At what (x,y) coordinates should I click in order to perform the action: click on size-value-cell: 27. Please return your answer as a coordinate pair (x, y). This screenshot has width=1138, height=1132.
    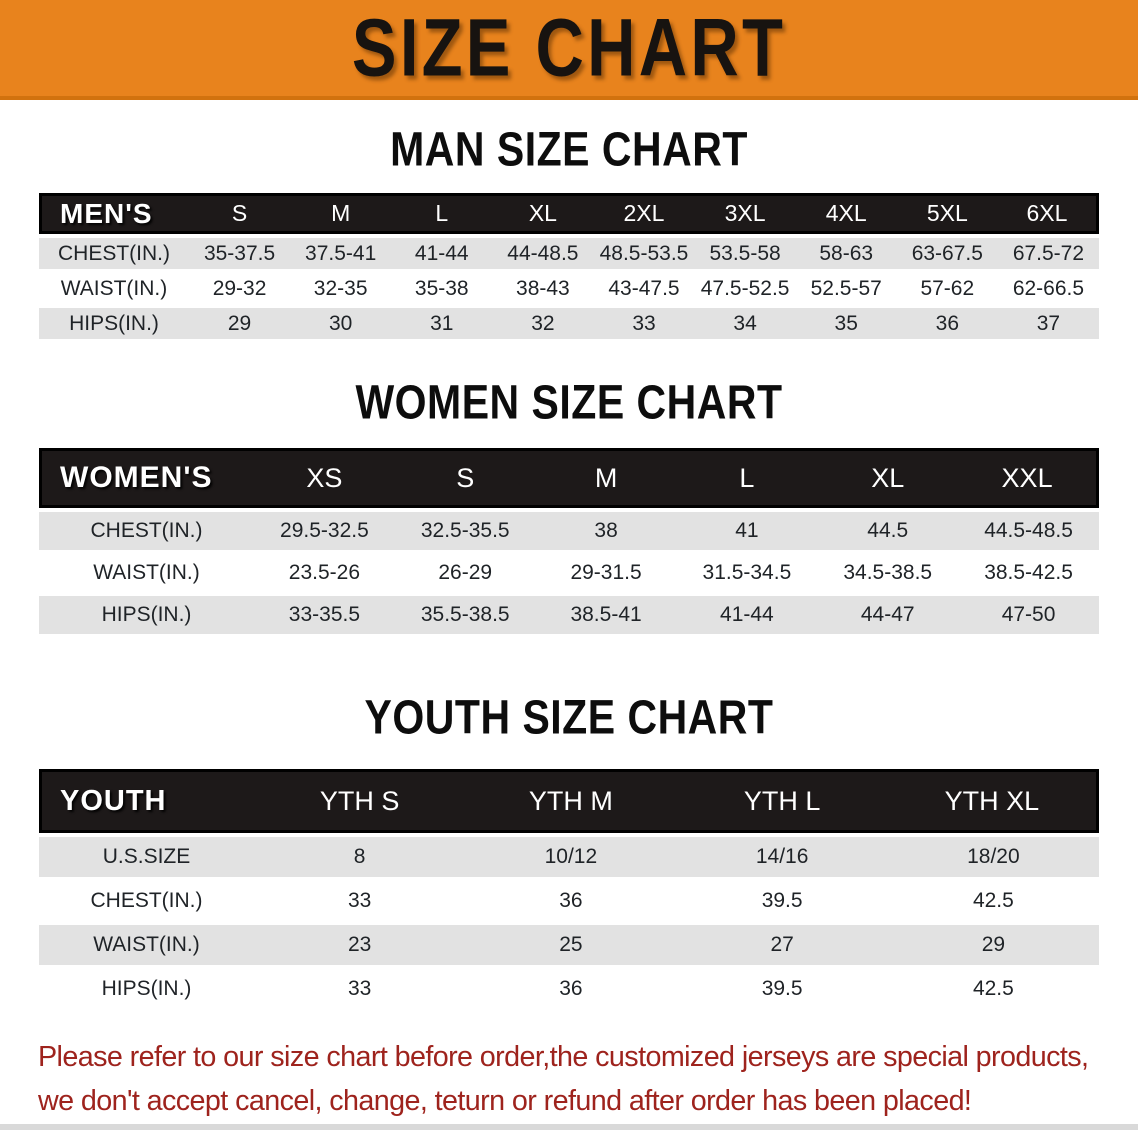
    Looking at the image, I should click on (782, 944).